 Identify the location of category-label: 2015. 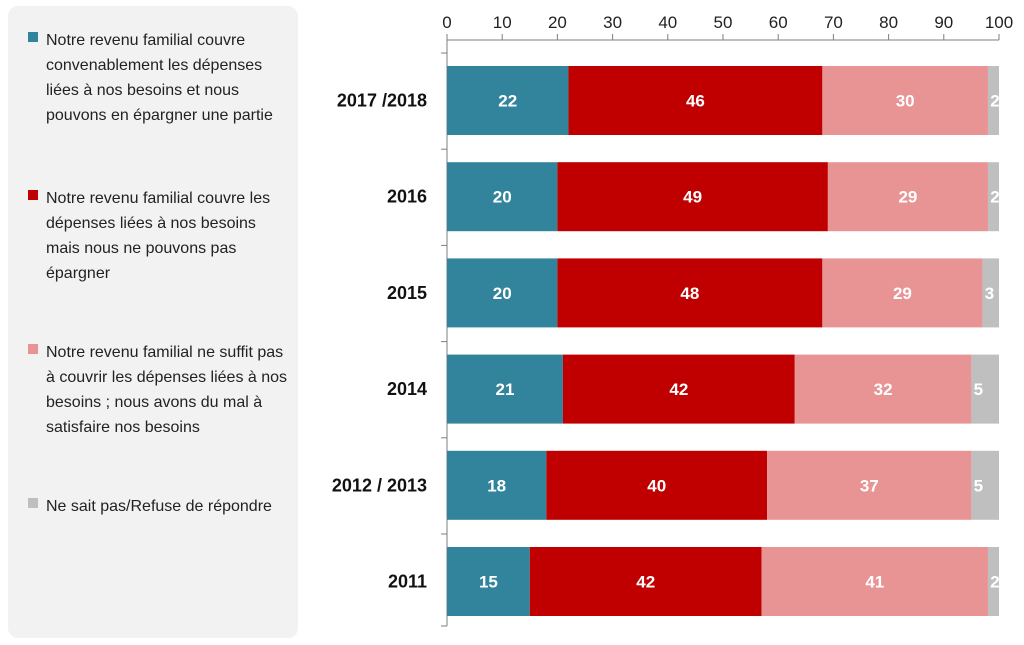
(407, 293).